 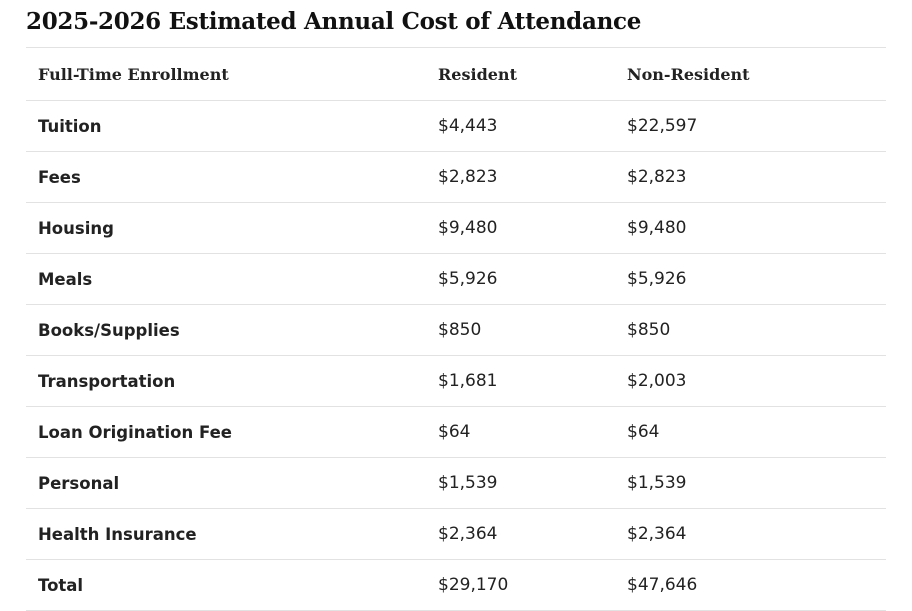 I want to click on cost-cell: $47,646, so click(x=750, y=585).